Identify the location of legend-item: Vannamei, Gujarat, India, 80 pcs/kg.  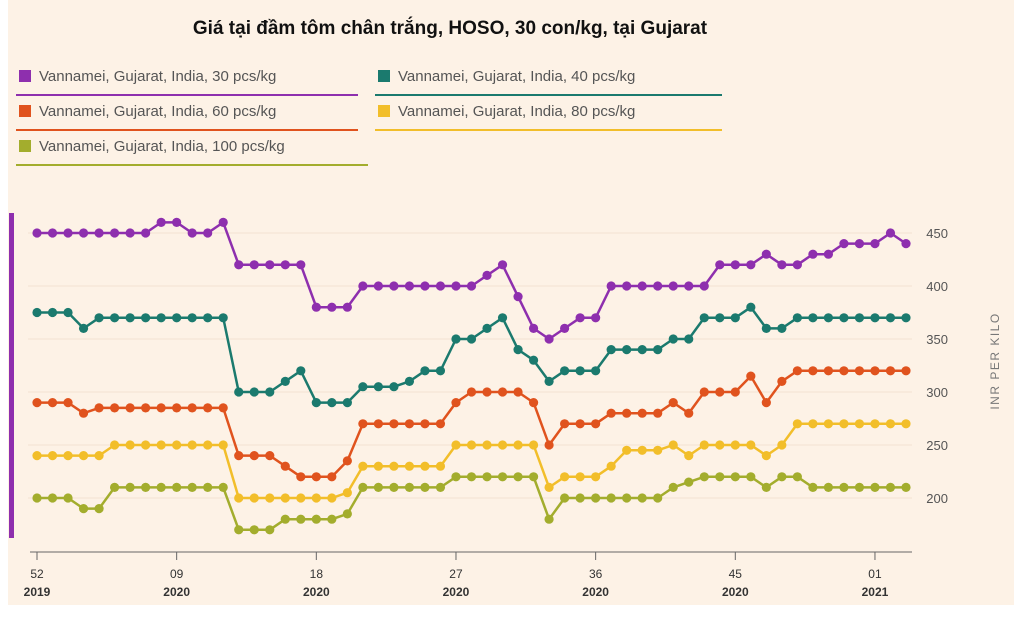
(548, 117).